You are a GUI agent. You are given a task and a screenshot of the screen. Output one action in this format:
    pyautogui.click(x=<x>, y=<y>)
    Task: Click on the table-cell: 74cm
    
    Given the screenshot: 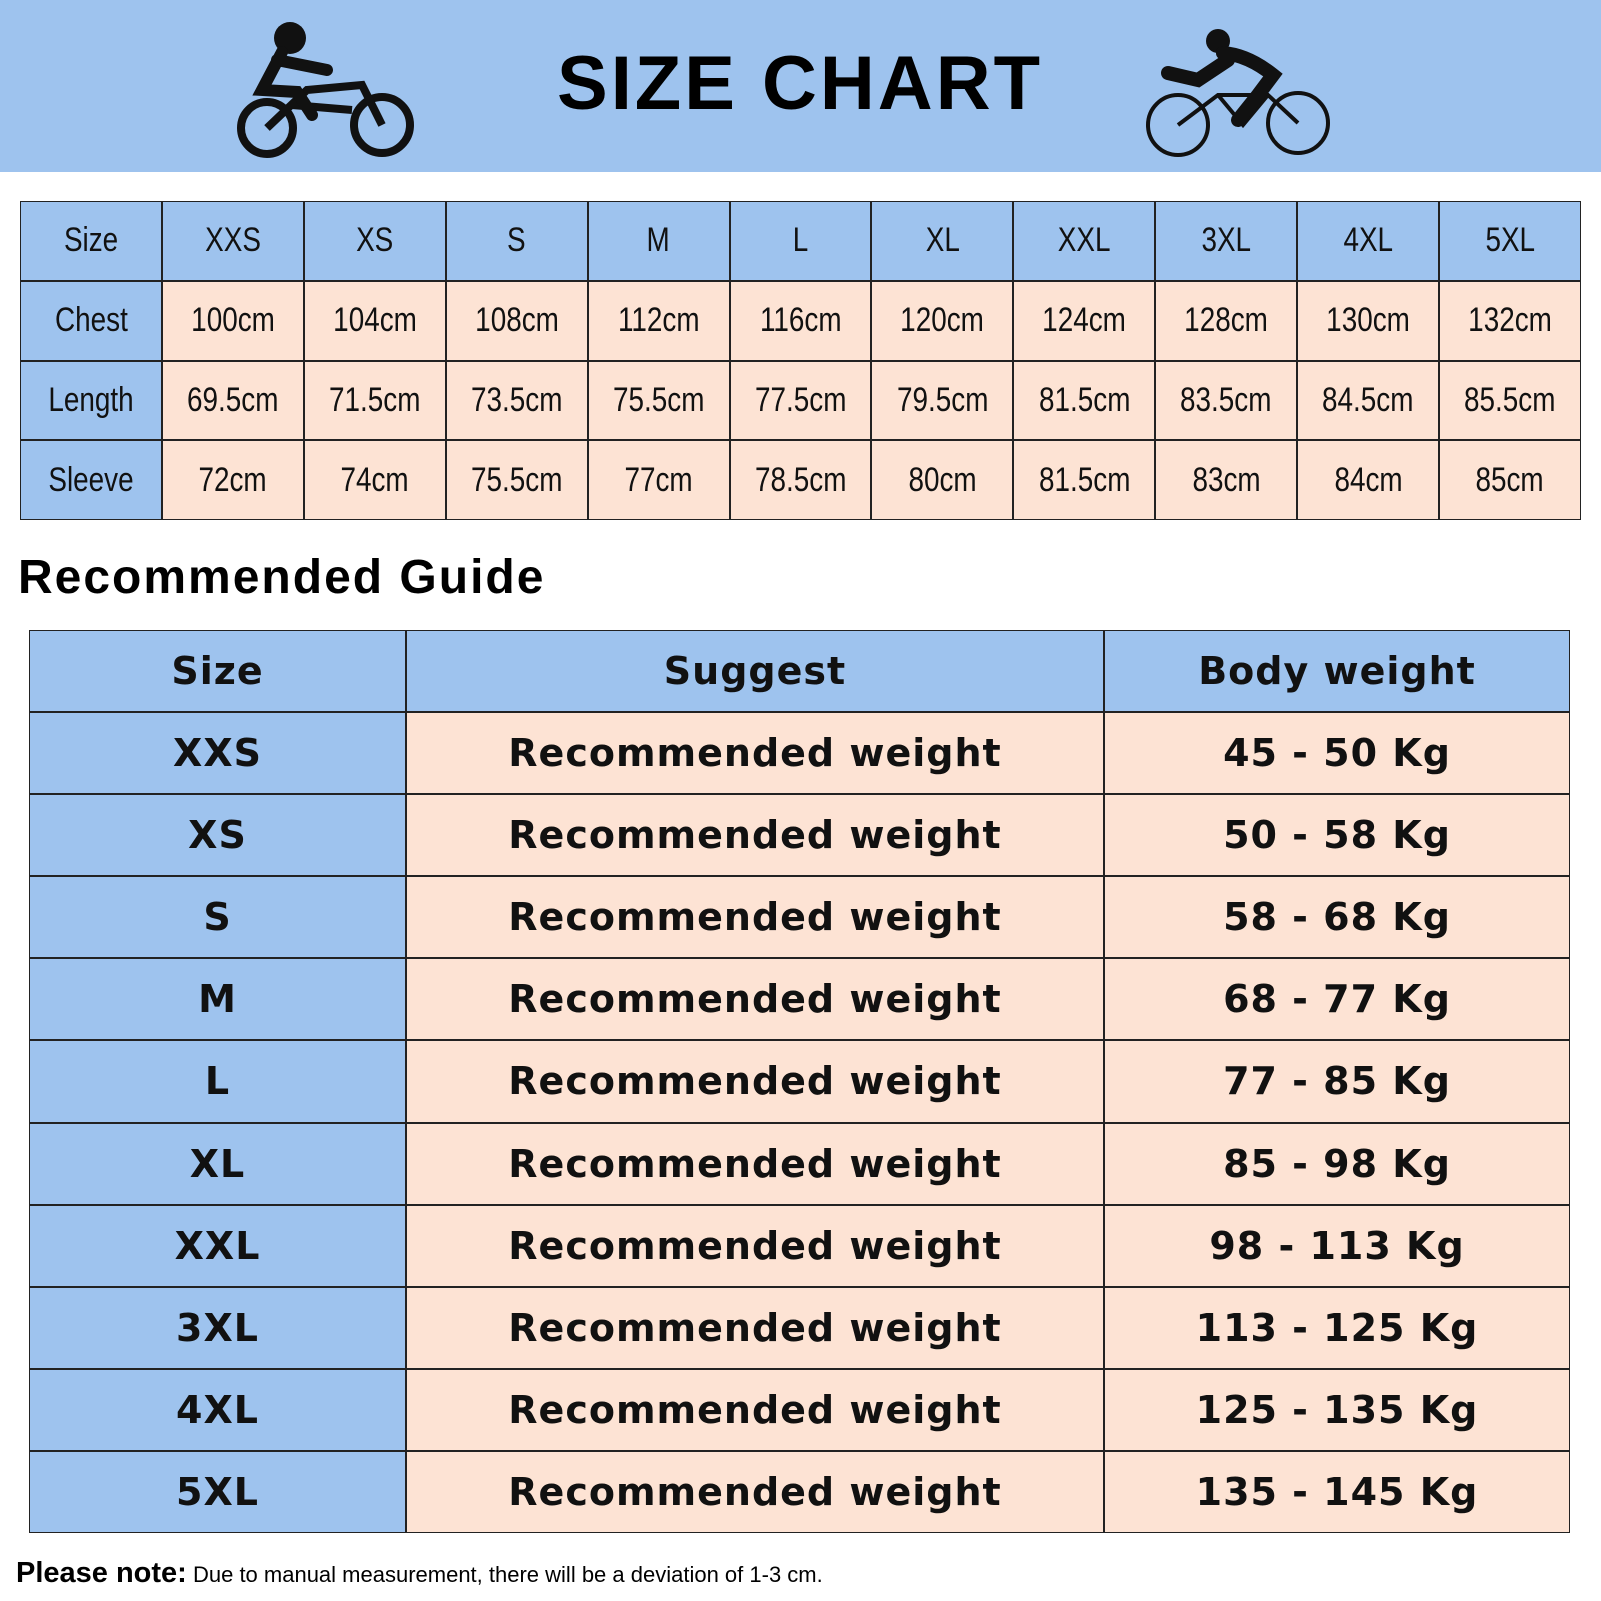 What is the action you would take?
    pyautogui.click(x=374, y=480)
    